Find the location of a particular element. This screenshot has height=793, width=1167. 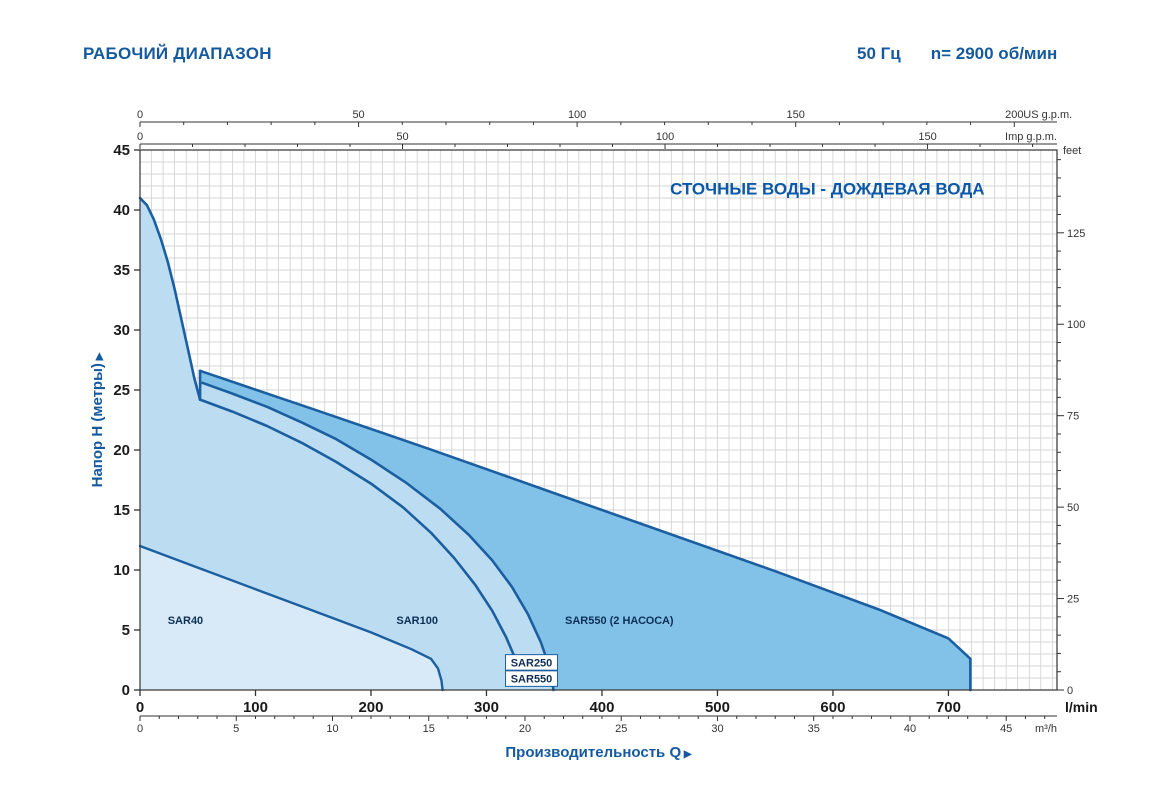

svg-text: m³/h is located at coordinates (1046, 729).